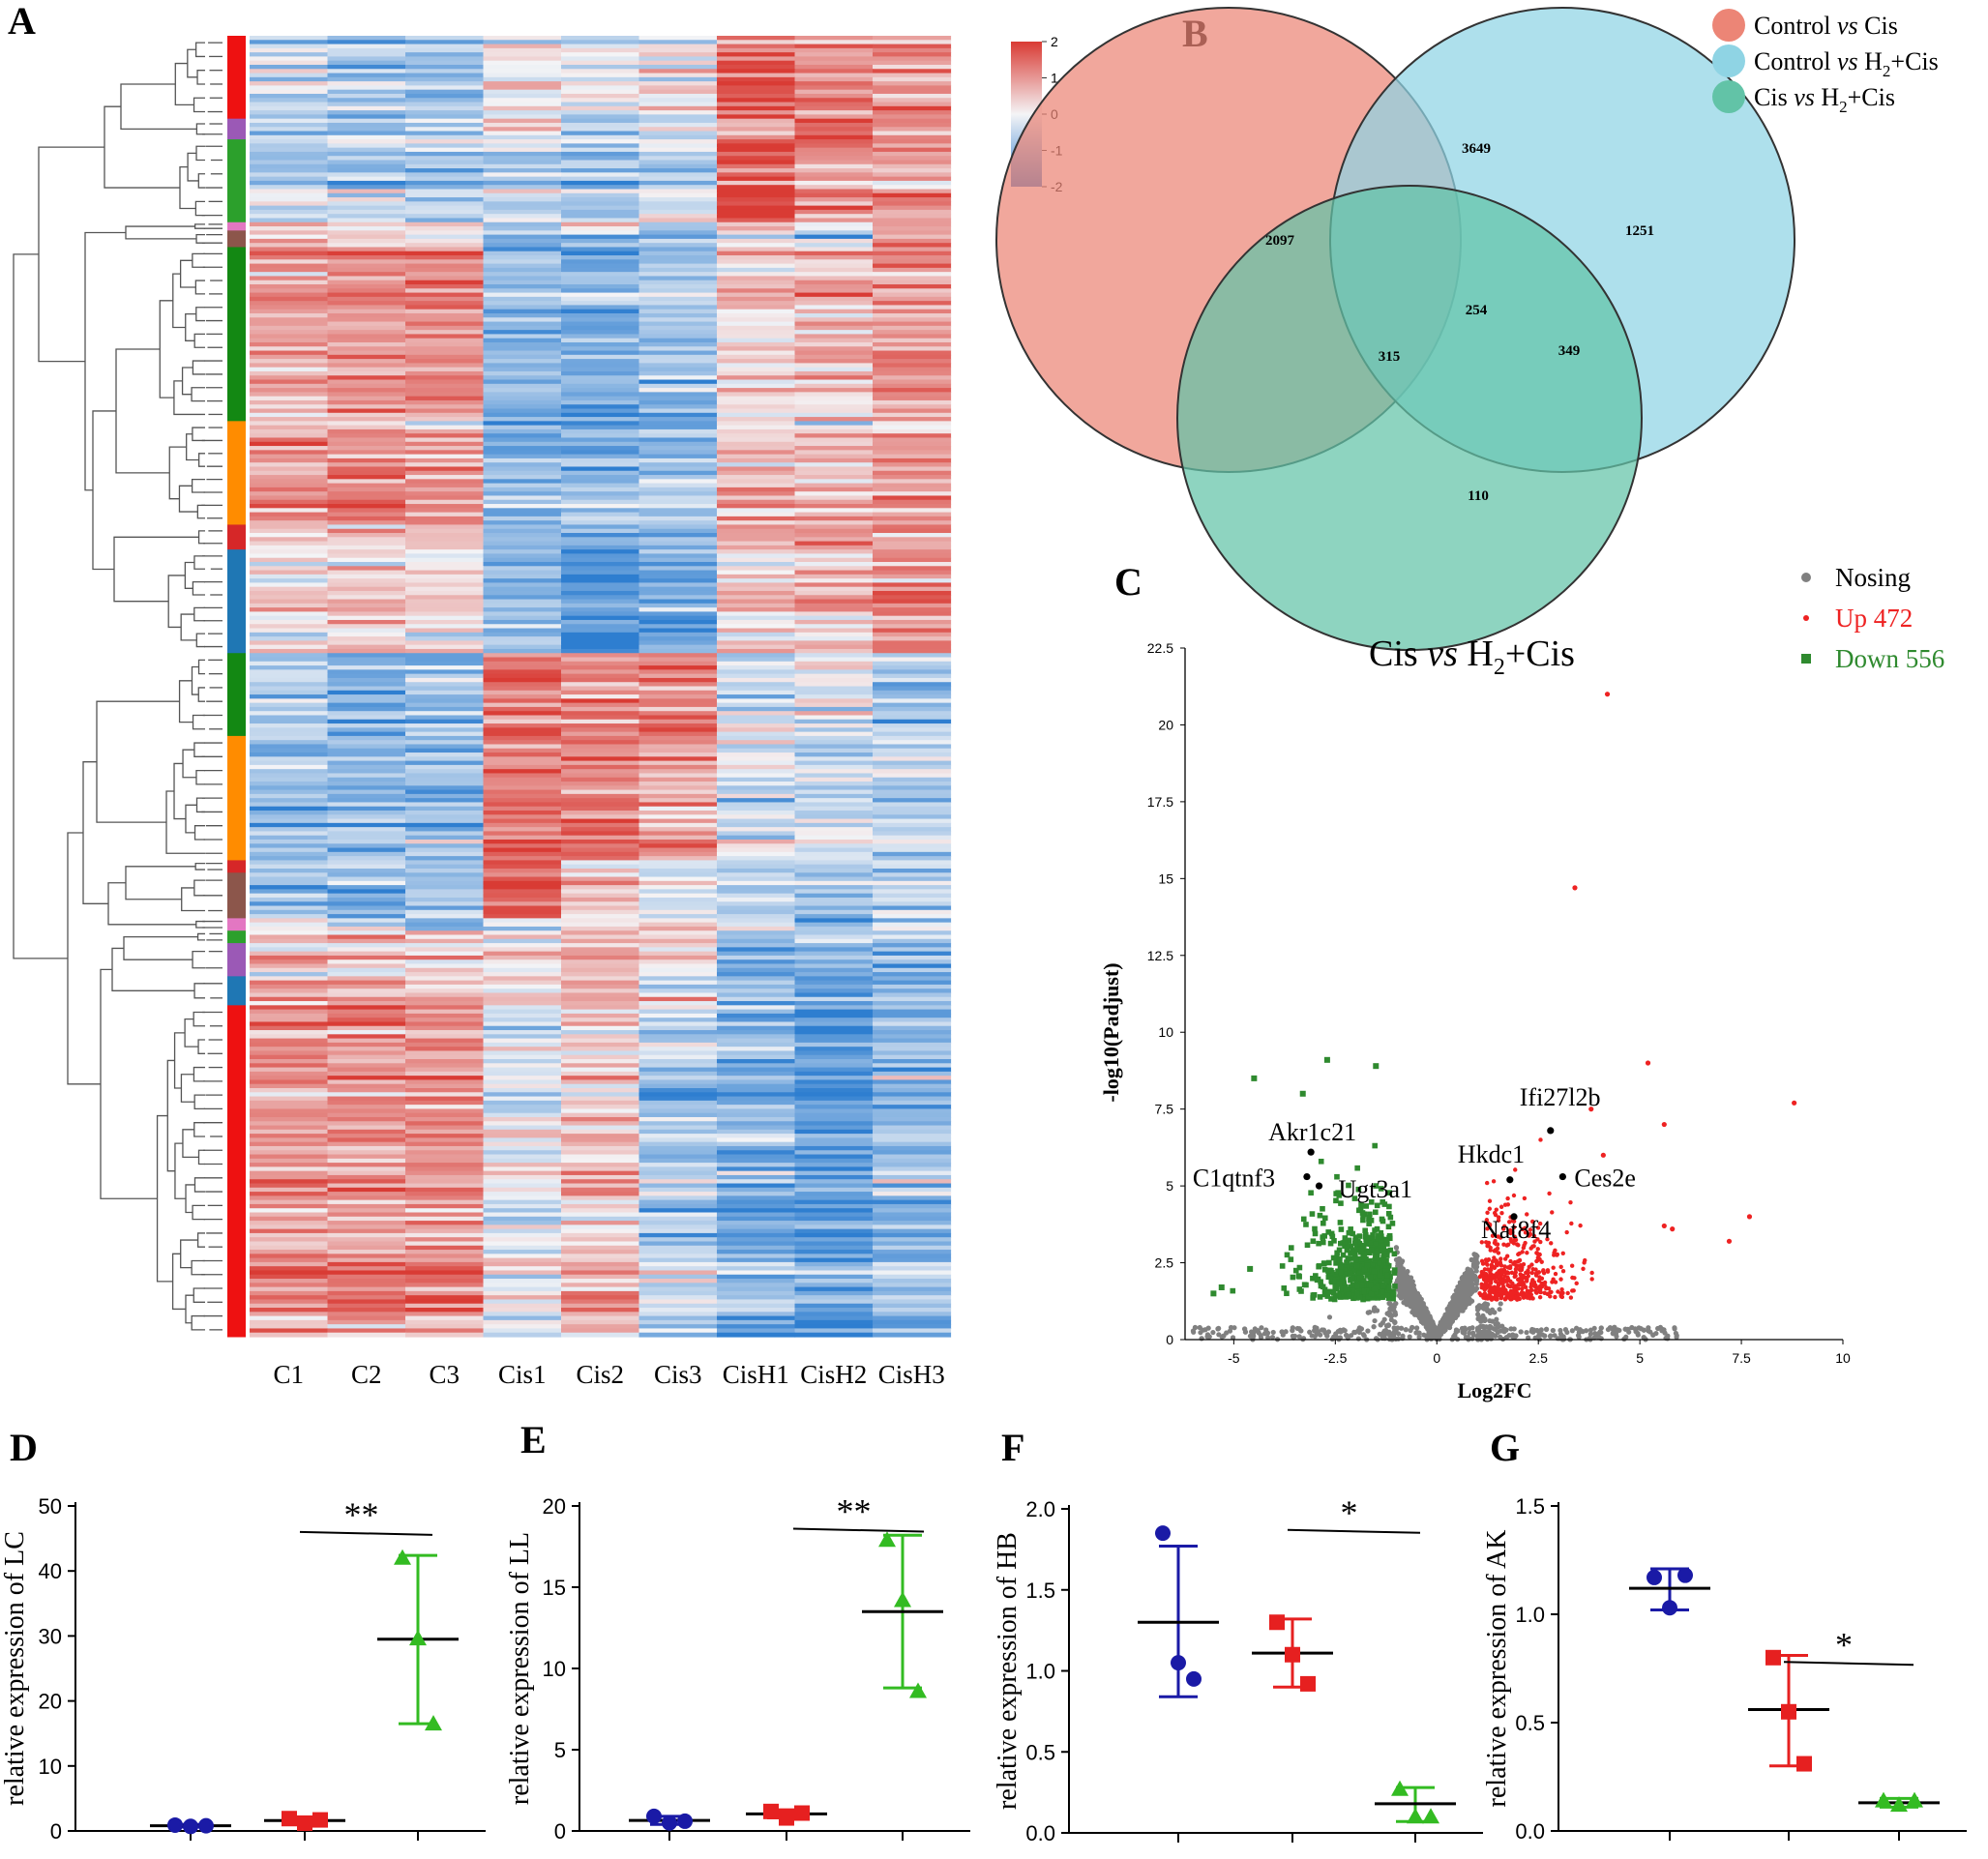 The image size is (1988, 1859). What do you see at coordinates (1128, 582) in the screenshot?
I see `panel-label-c: C` at bounding box center [1128, 582].